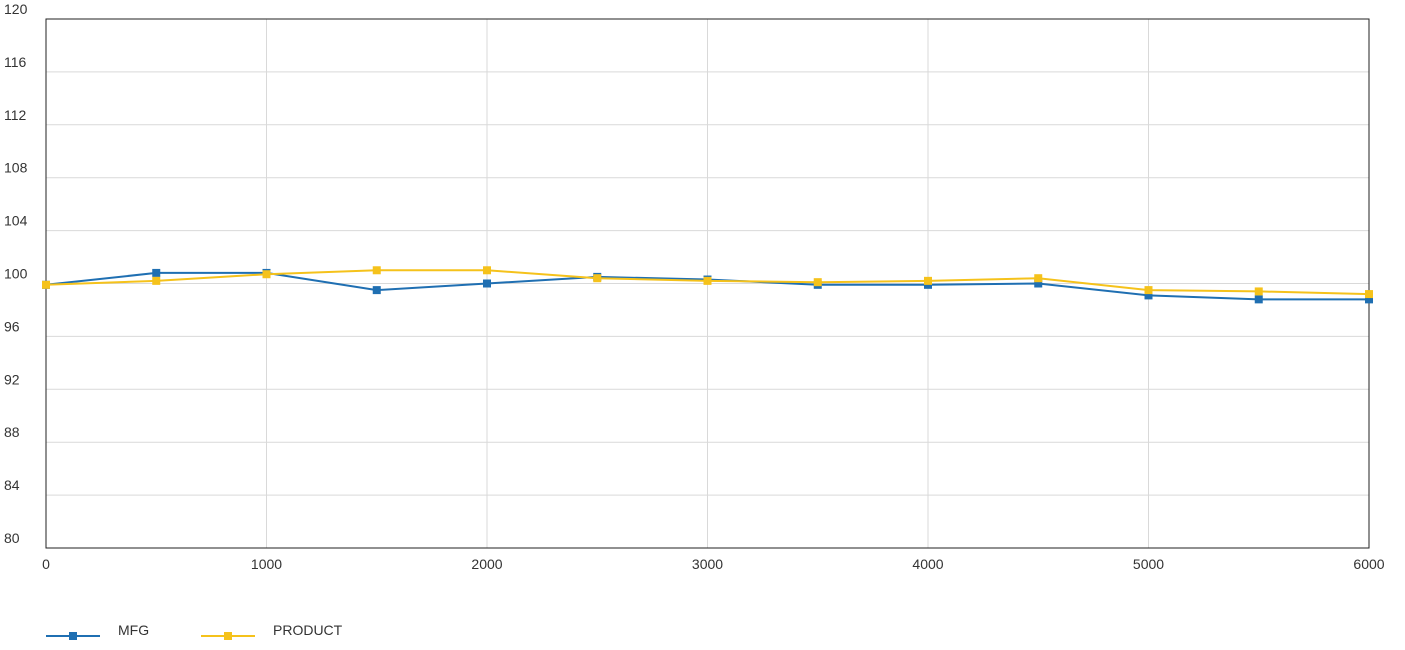  What do you see at coordinates (1148, 564) in the screenshot?
I see `x-tick-label: 5000` at bounding box center [1148, 564].